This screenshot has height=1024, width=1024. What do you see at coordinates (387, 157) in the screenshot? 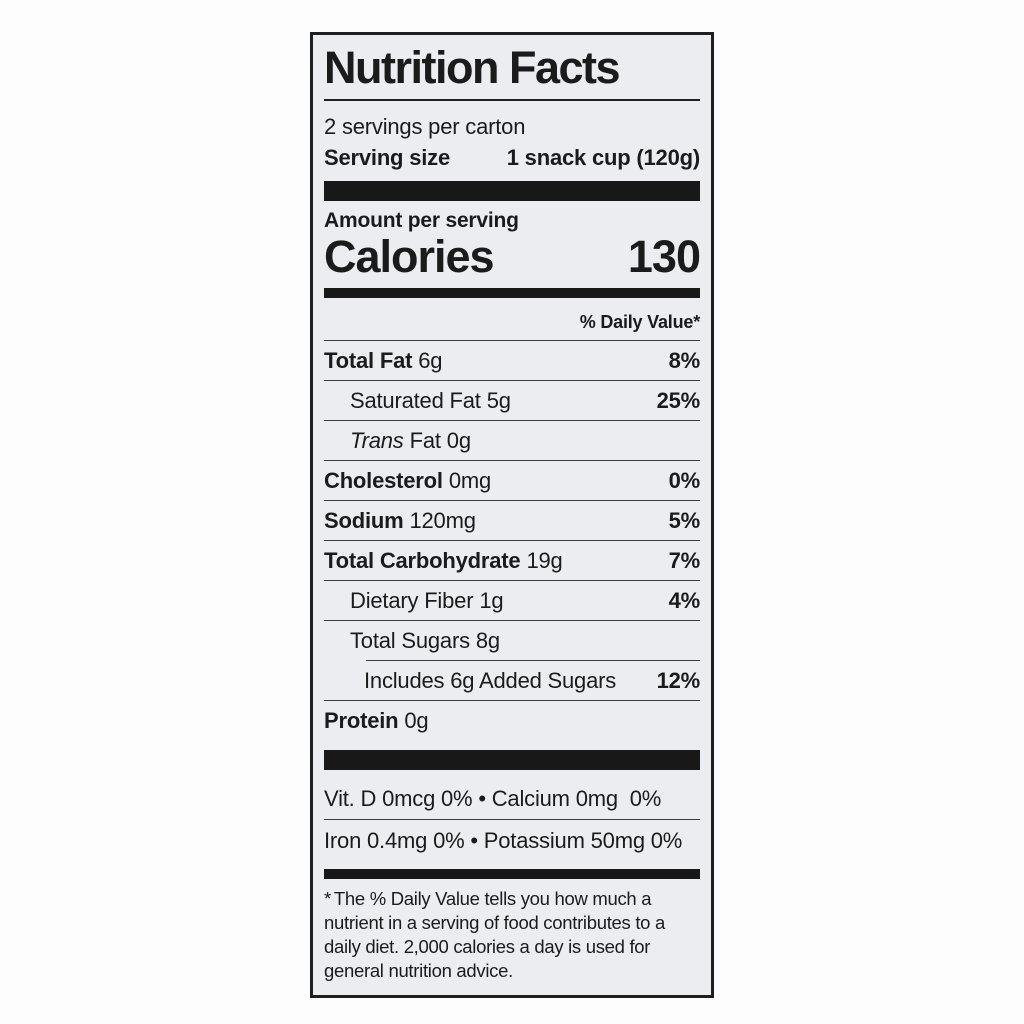
I see `serving-size-label: Serving size` at bounding box center [387, 157].